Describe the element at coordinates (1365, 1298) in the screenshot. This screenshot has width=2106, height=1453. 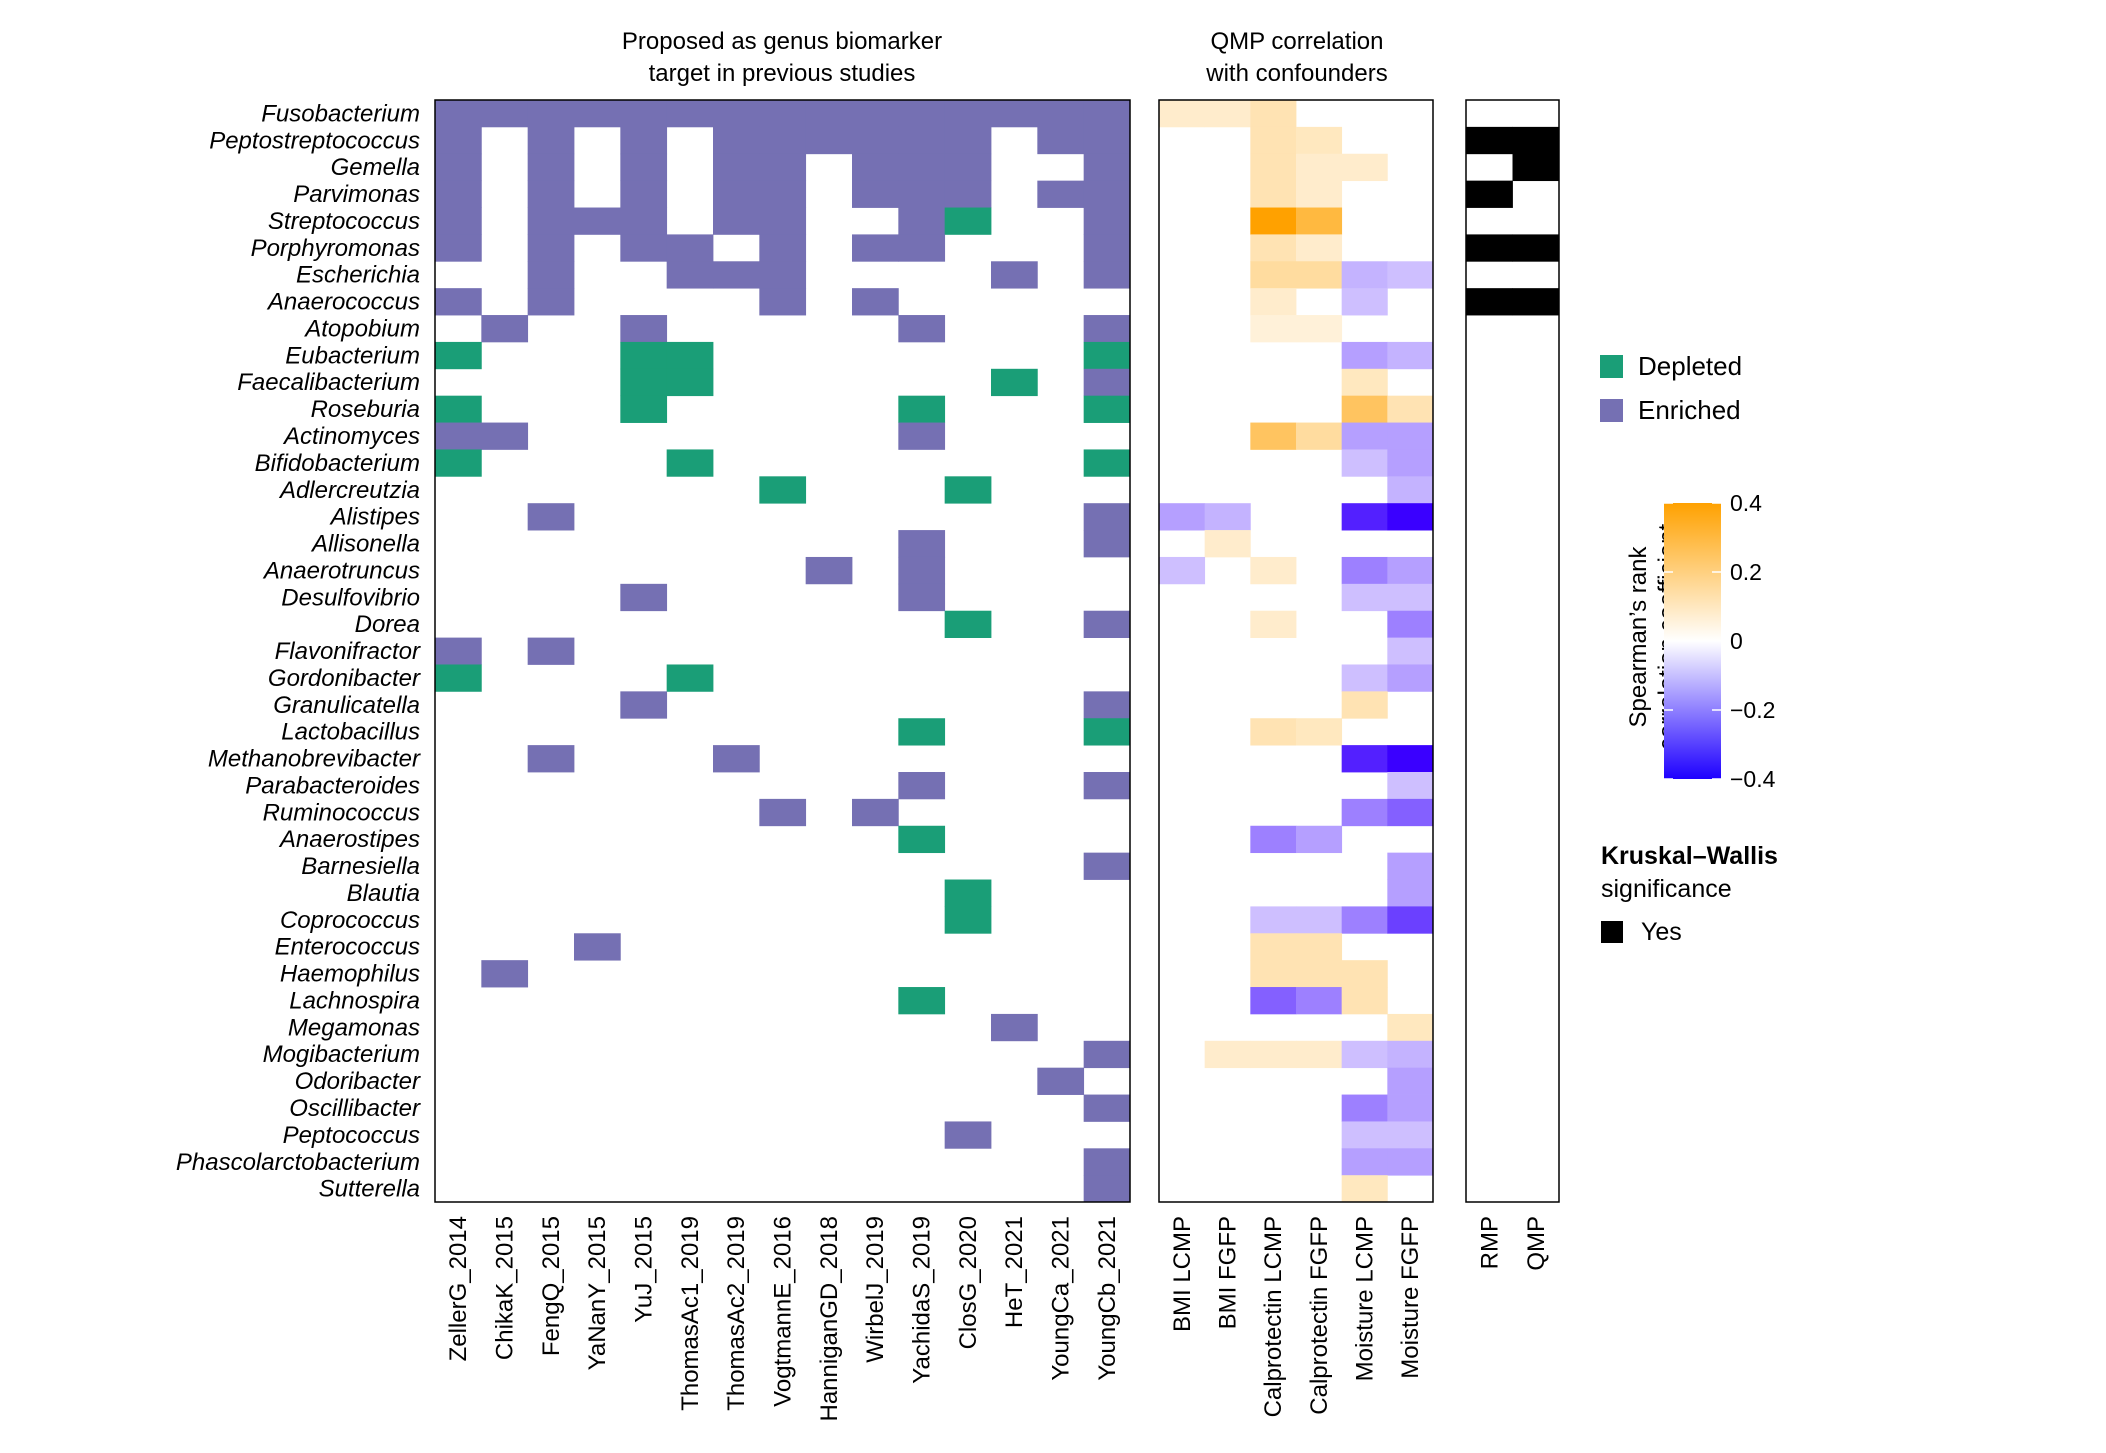
I see `confounder-label: Moisture LCMP` at that location.